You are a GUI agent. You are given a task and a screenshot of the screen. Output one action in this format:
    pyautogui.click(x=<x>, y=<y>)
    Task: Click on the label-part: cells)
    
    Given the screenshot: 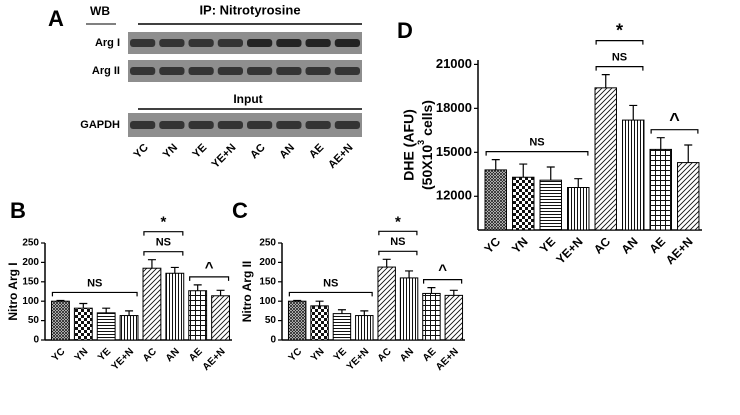 What is the action you would take?
    pyautogui.click(x=427, y=118)
    